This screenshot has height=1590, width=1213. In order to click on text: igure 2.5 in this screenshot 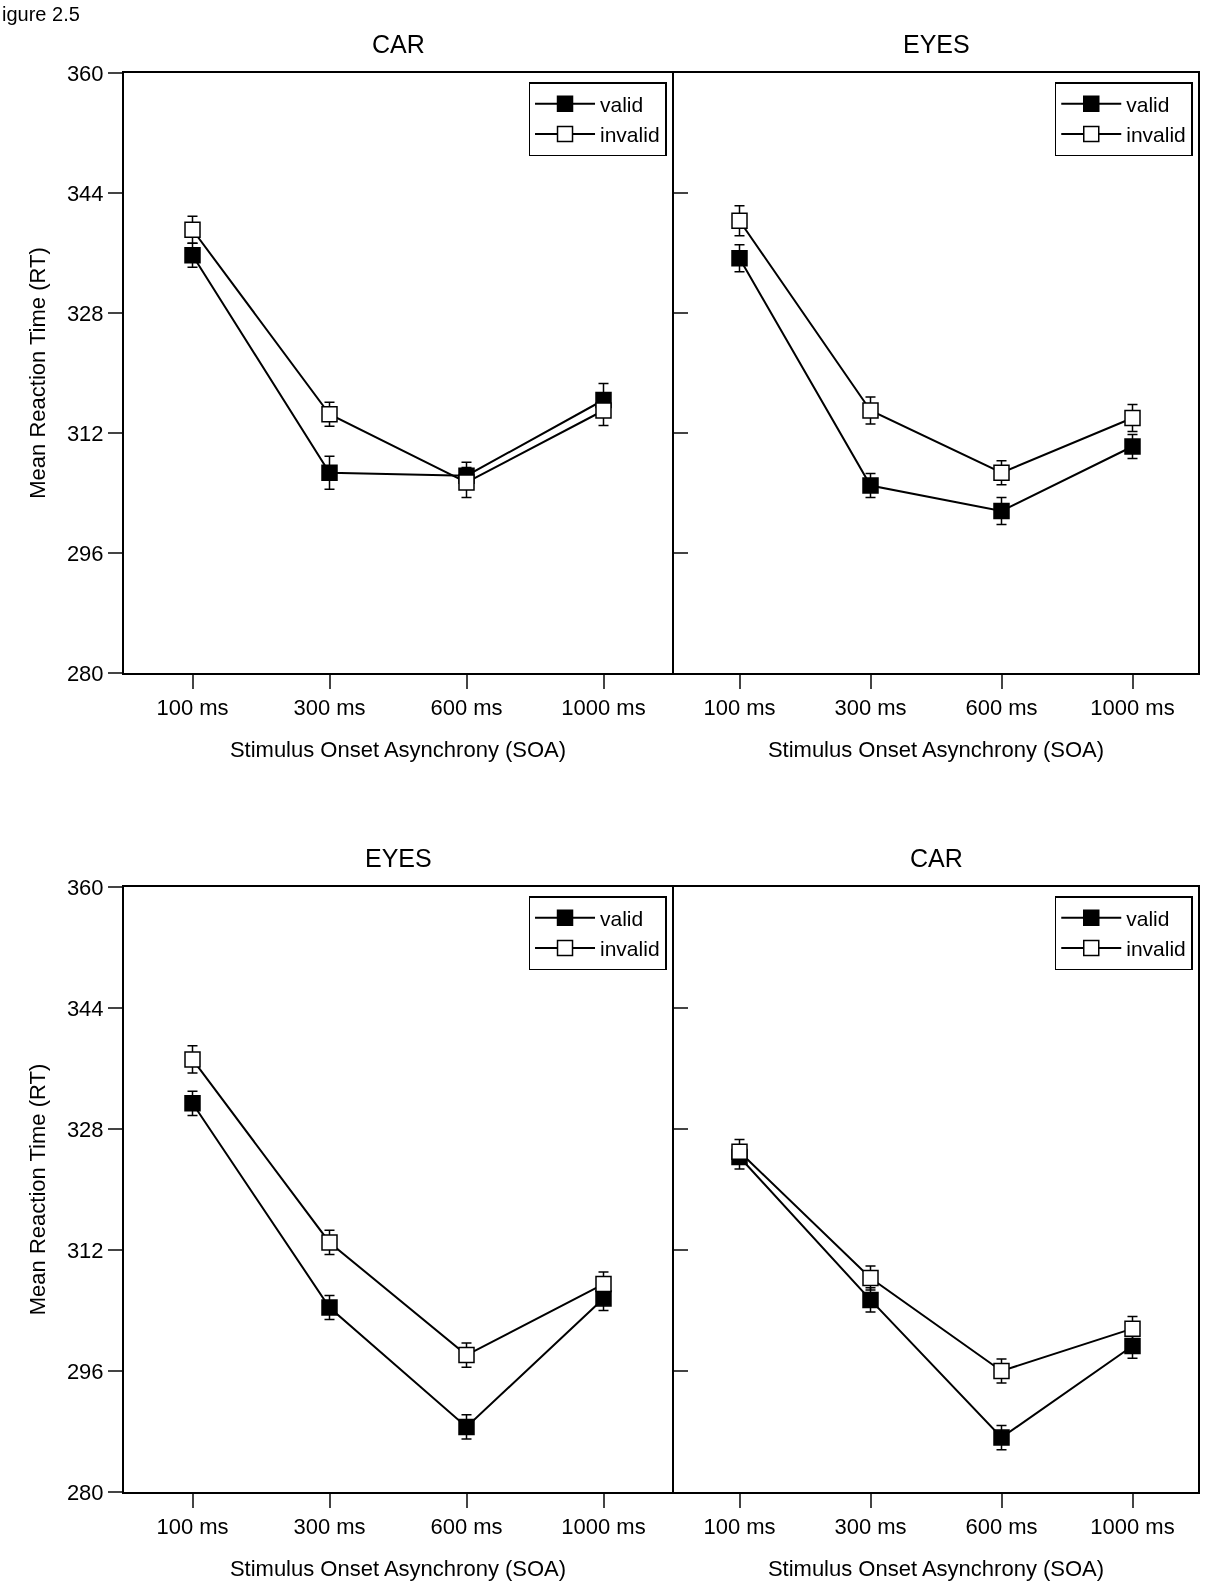, I will do `click(41, 14)`.